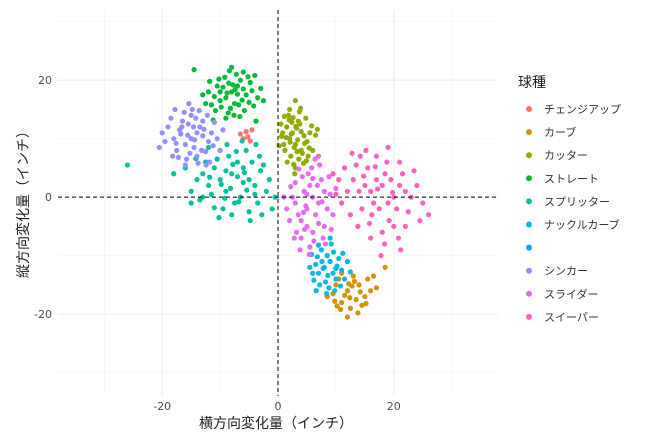 This screenshot has height=440, width=660. I want to click on legend-item: スプリッター, so click(568, 201).